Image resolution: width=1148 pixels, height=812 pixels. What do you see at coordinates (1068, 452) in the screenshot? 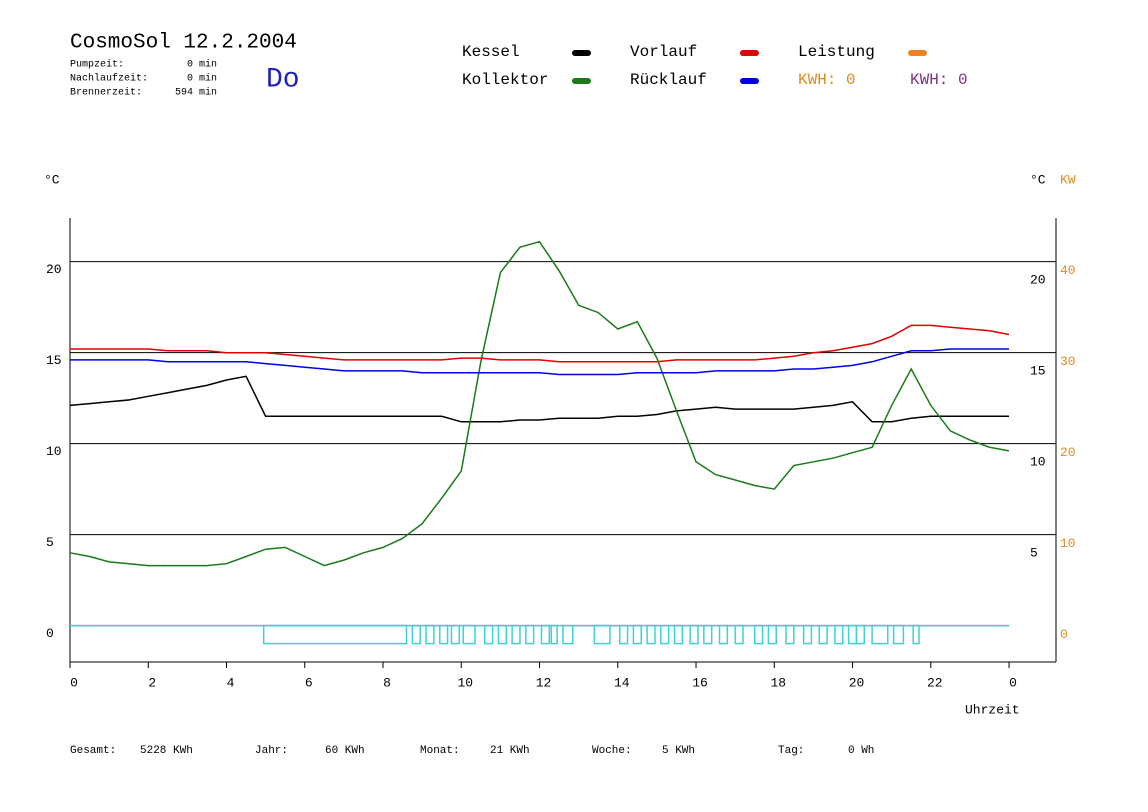
I see `y2-tick-label: 20` at bounding box center [1068, 452].